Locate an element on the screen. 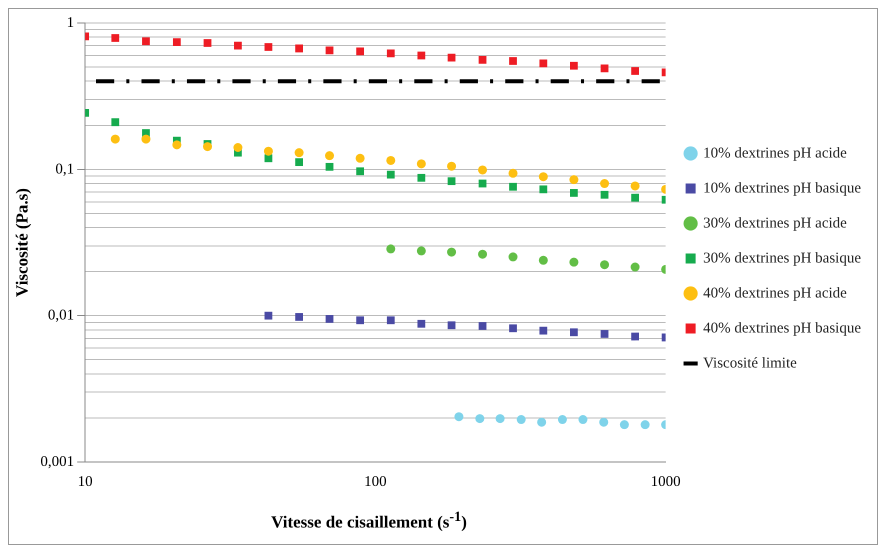 The width and height of the screenshot is (886, 553). legend-label: 40% dextrines pH basique is located at coordinates (782, 328).